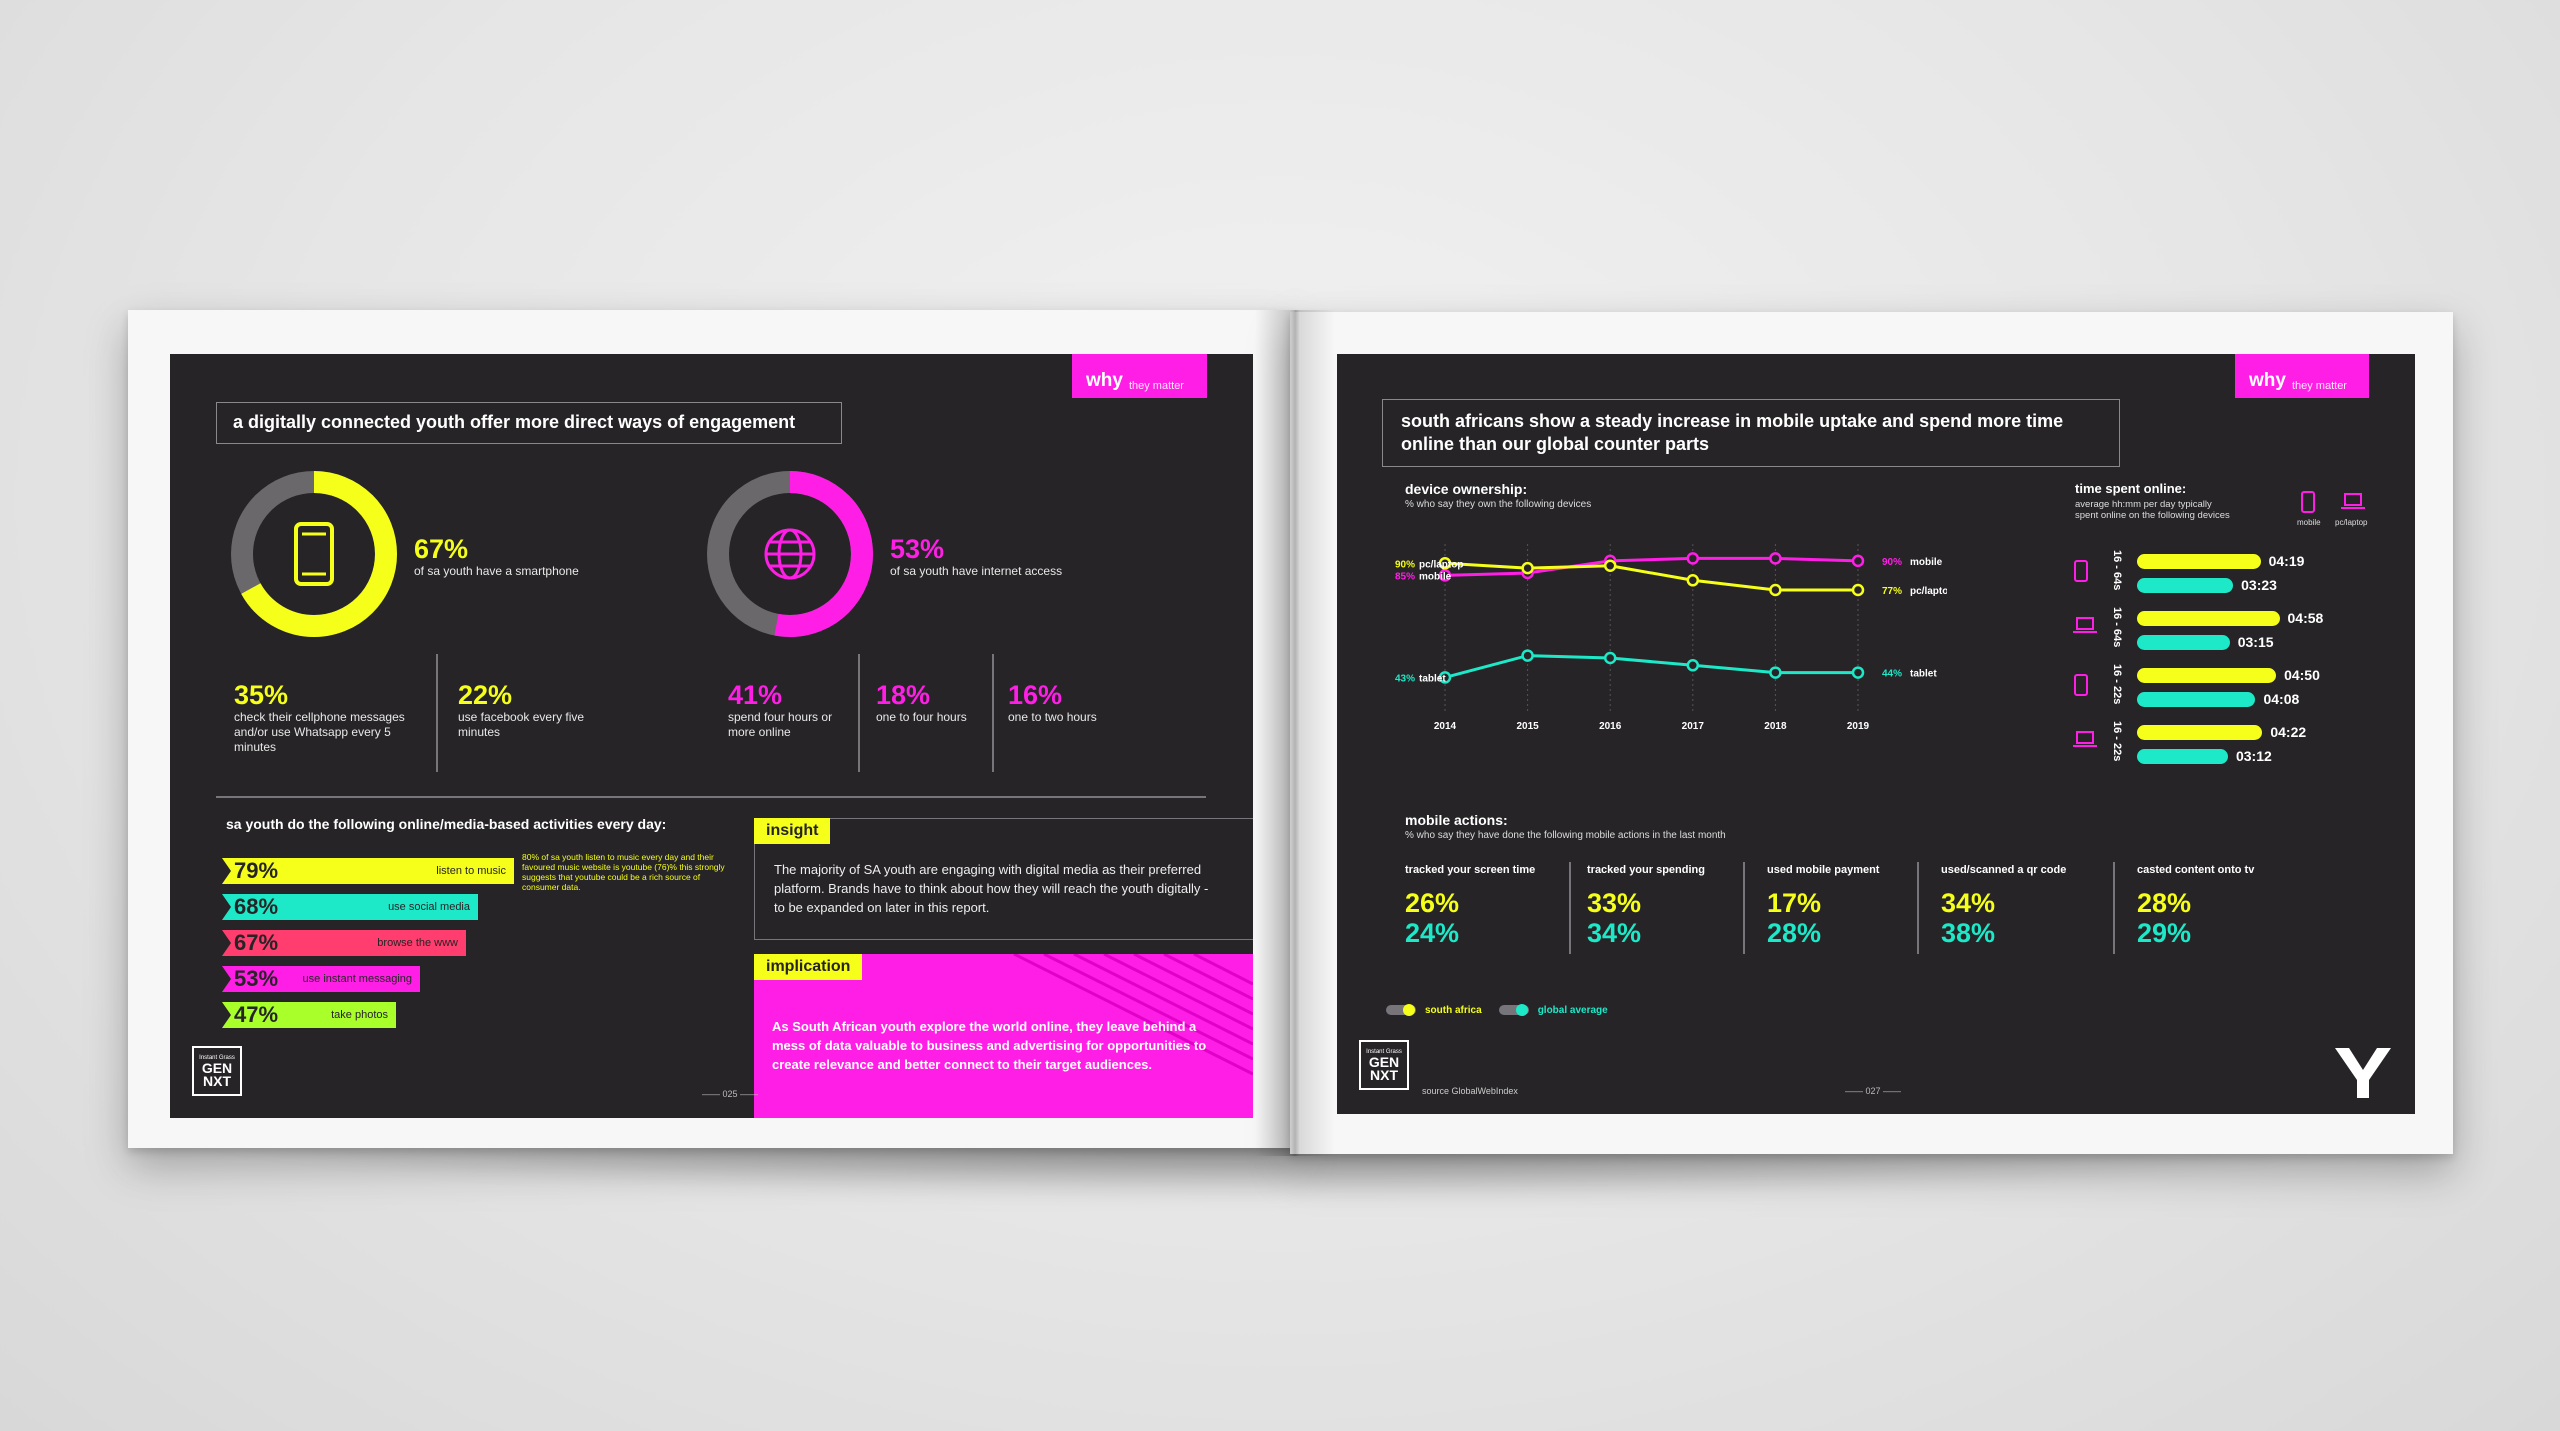  What do you see at coordinates (1435, 576) in the screenshot?
I see `series-start-name: mobile` at bounding box center [1435, 576].